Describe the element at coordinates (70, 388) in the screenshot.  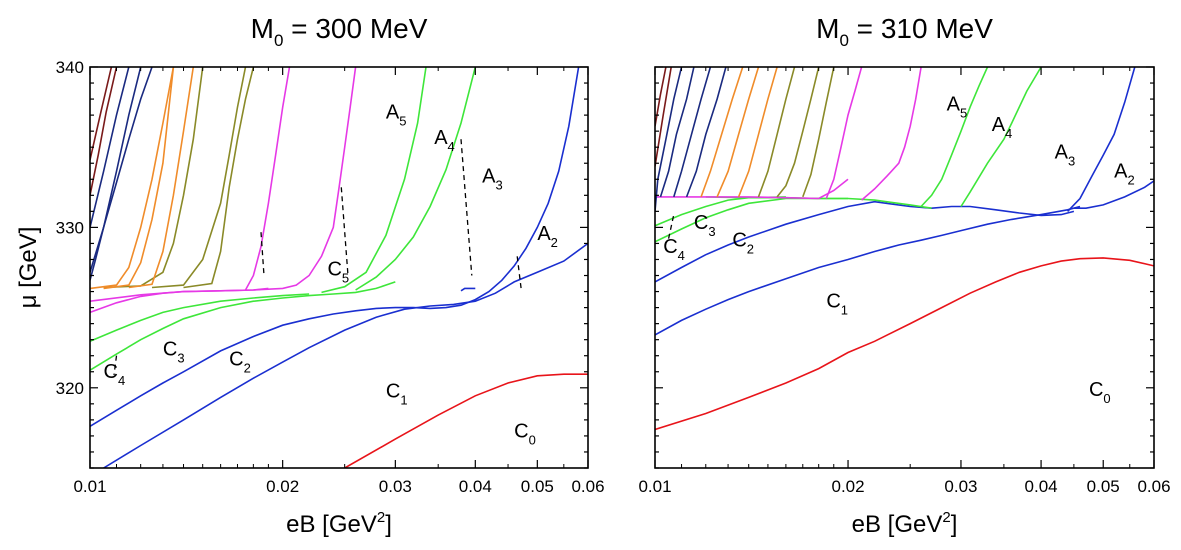
I see `y-tick-label: 320` at that location.